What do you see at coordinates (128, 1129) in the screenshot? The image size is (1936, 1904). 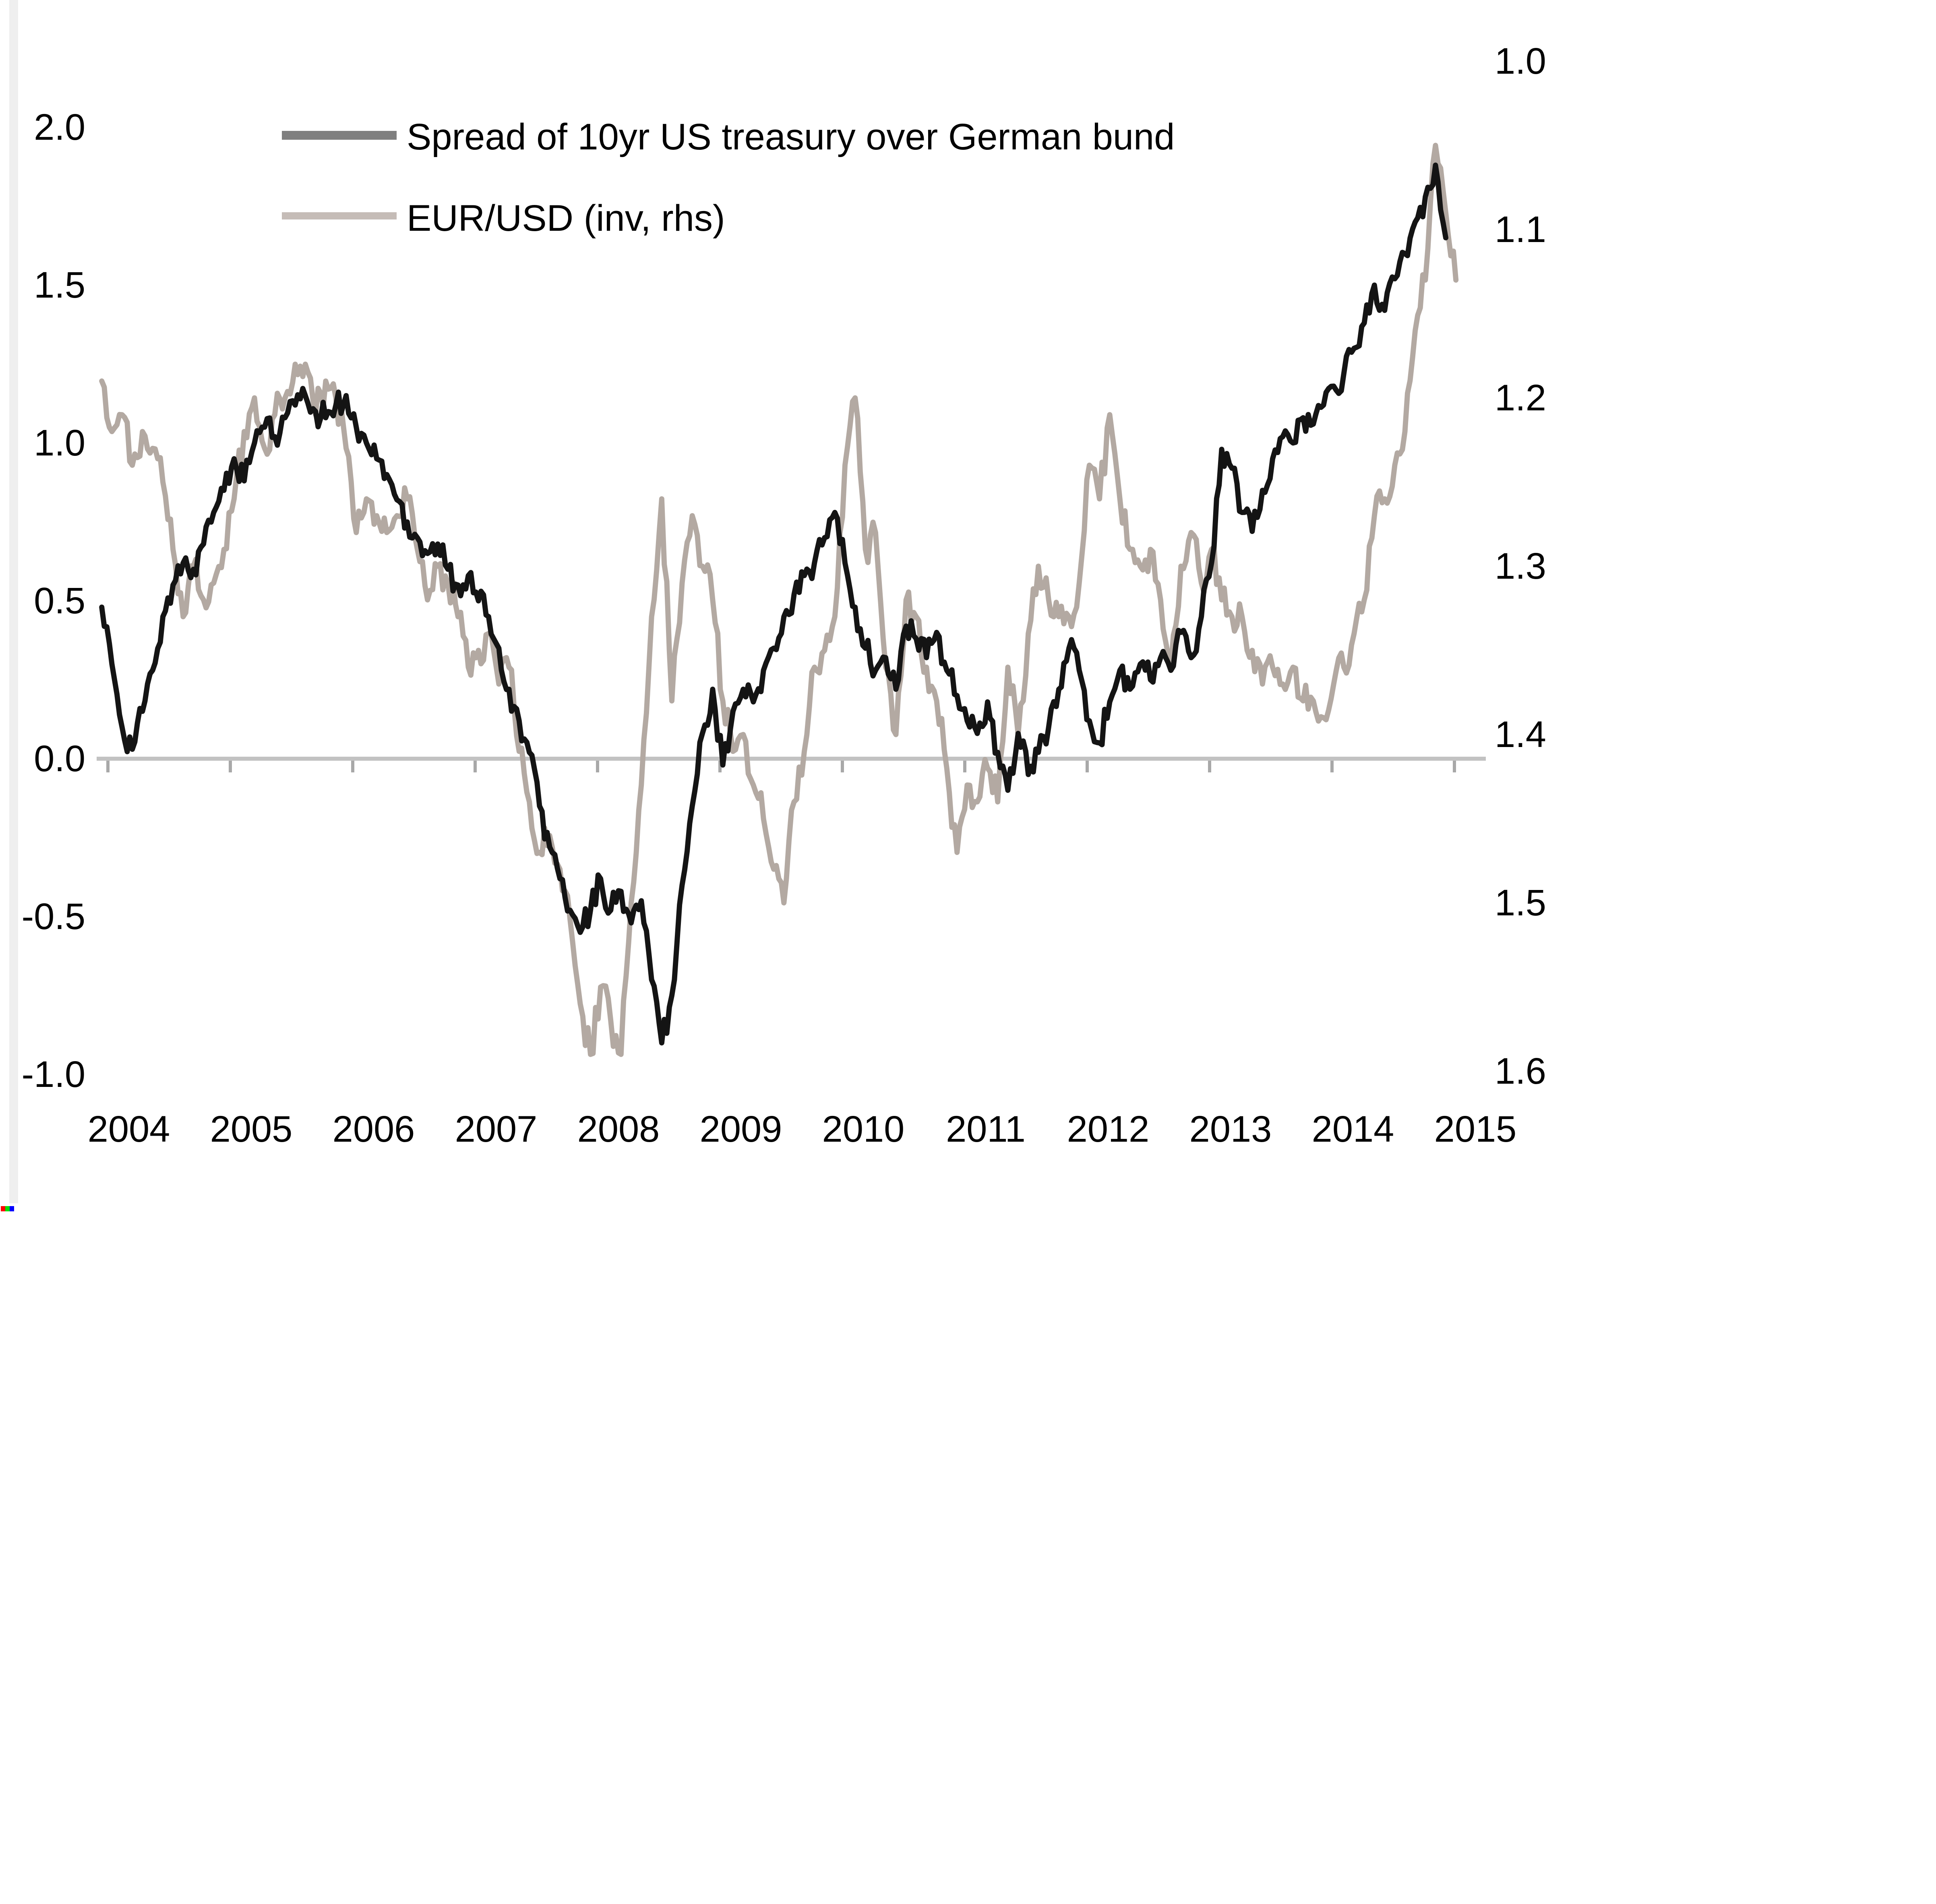 I see `x-axis-label-2004: 2004` at bounding box center [128, 1129].